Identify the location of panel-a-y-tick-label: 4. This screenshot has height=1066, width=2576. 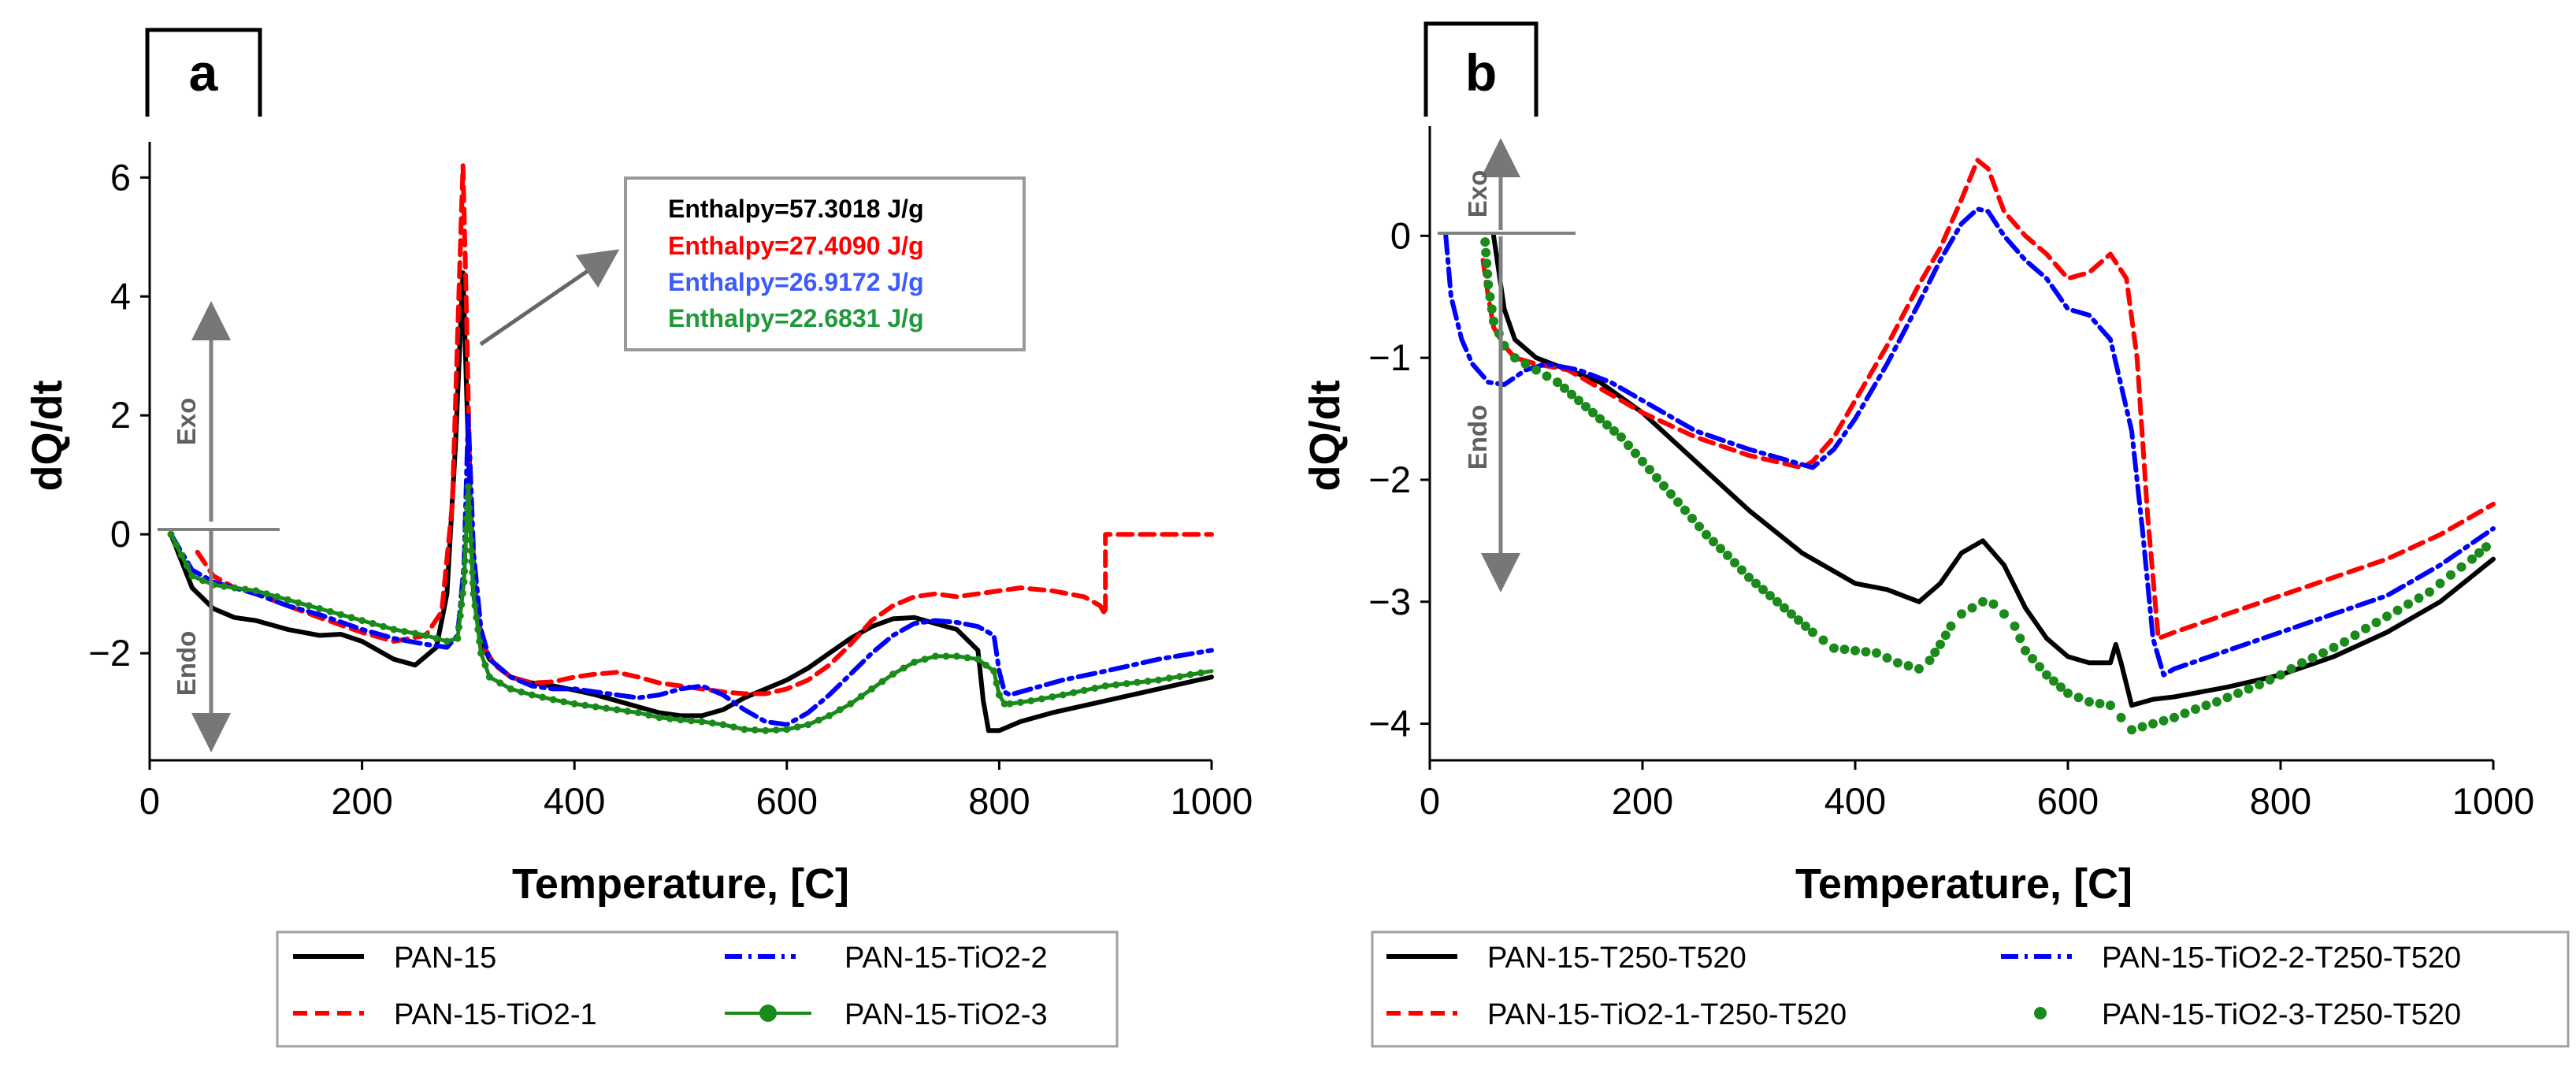
(120, 296).